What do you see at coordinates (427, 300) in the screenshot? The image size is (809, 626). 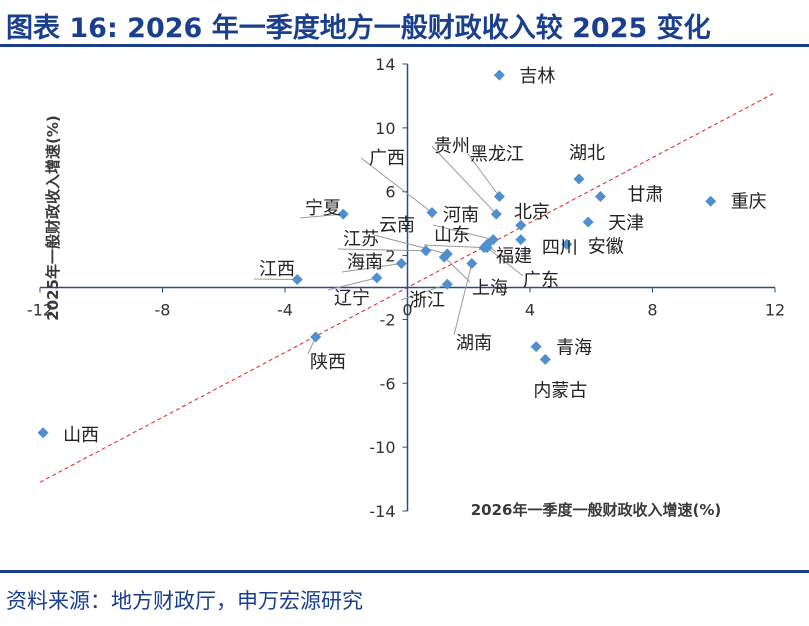 I see `data-point-label: 浙江` at bounding box center [427, 300].